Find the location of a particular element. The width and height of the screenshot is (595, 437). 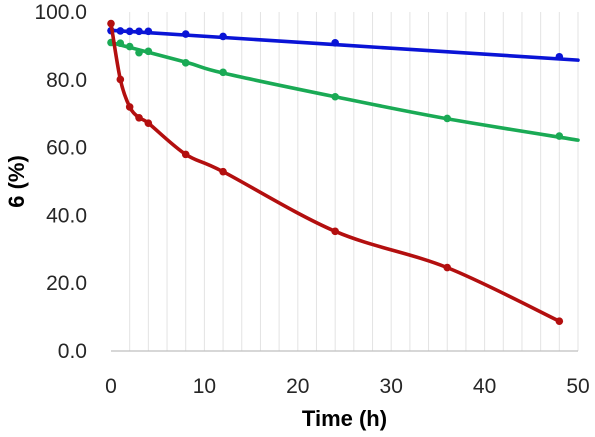

x-tick-label: 10 is located at coordinates (204, 386).